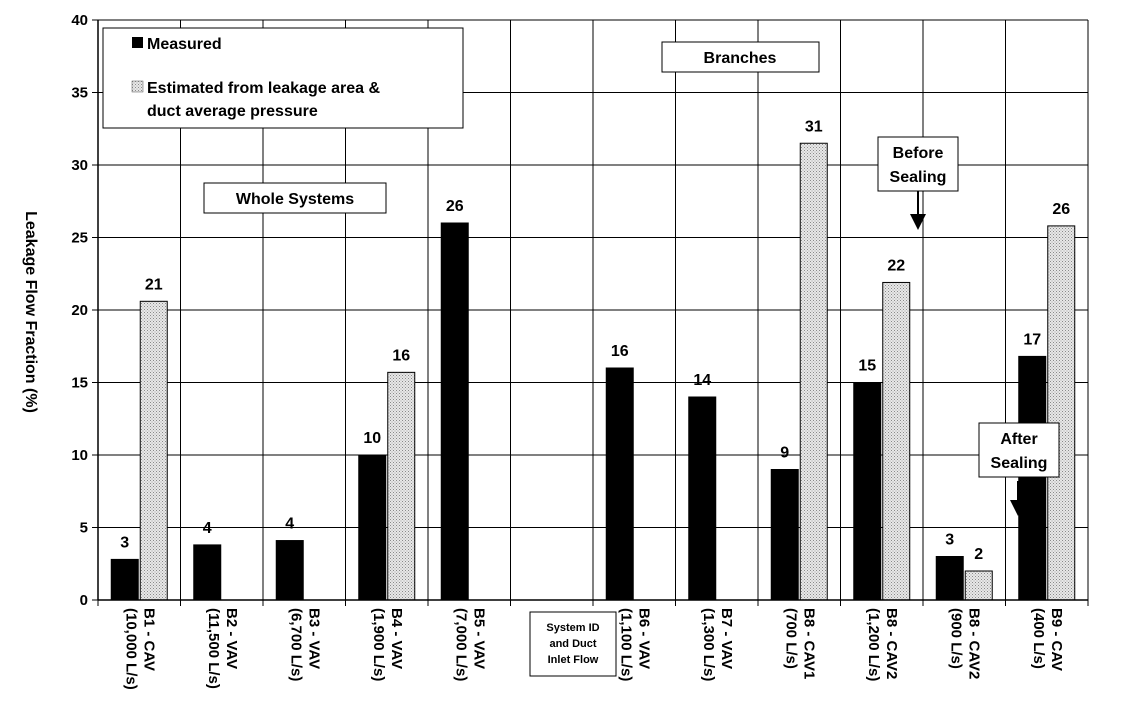  Describe the element at coordinates (918, 153) in the screenshot. I see `before-sealing-line1: Before` at that location.